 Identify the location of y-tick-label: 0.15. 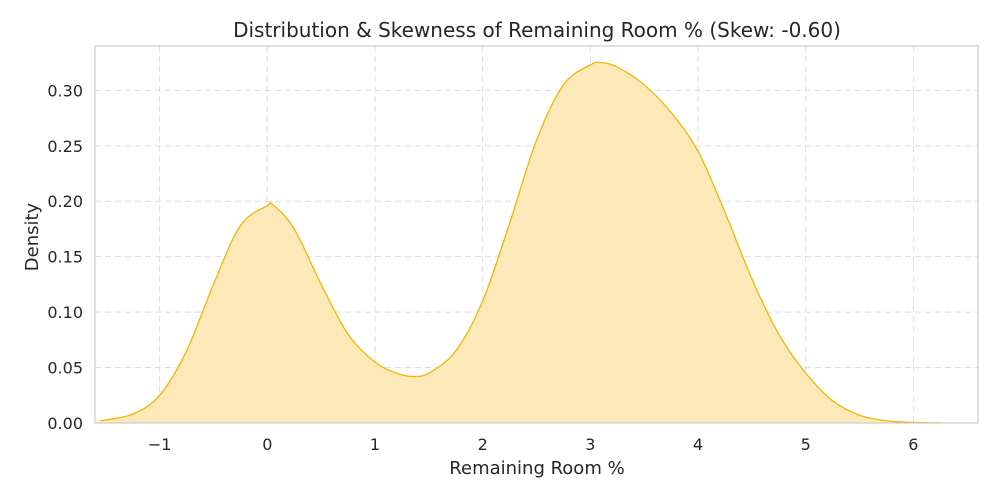
(65, 257).